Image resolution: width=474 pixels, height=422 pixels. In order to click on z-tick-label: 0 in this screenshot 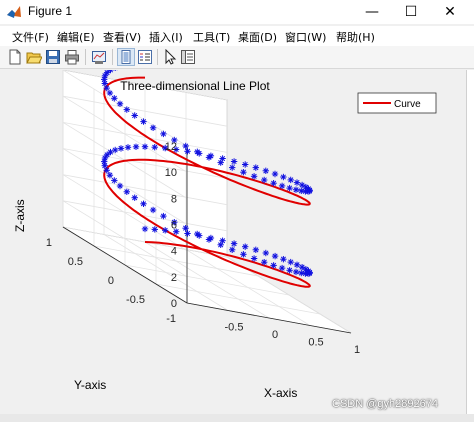, I will do `click(174, 304)`.